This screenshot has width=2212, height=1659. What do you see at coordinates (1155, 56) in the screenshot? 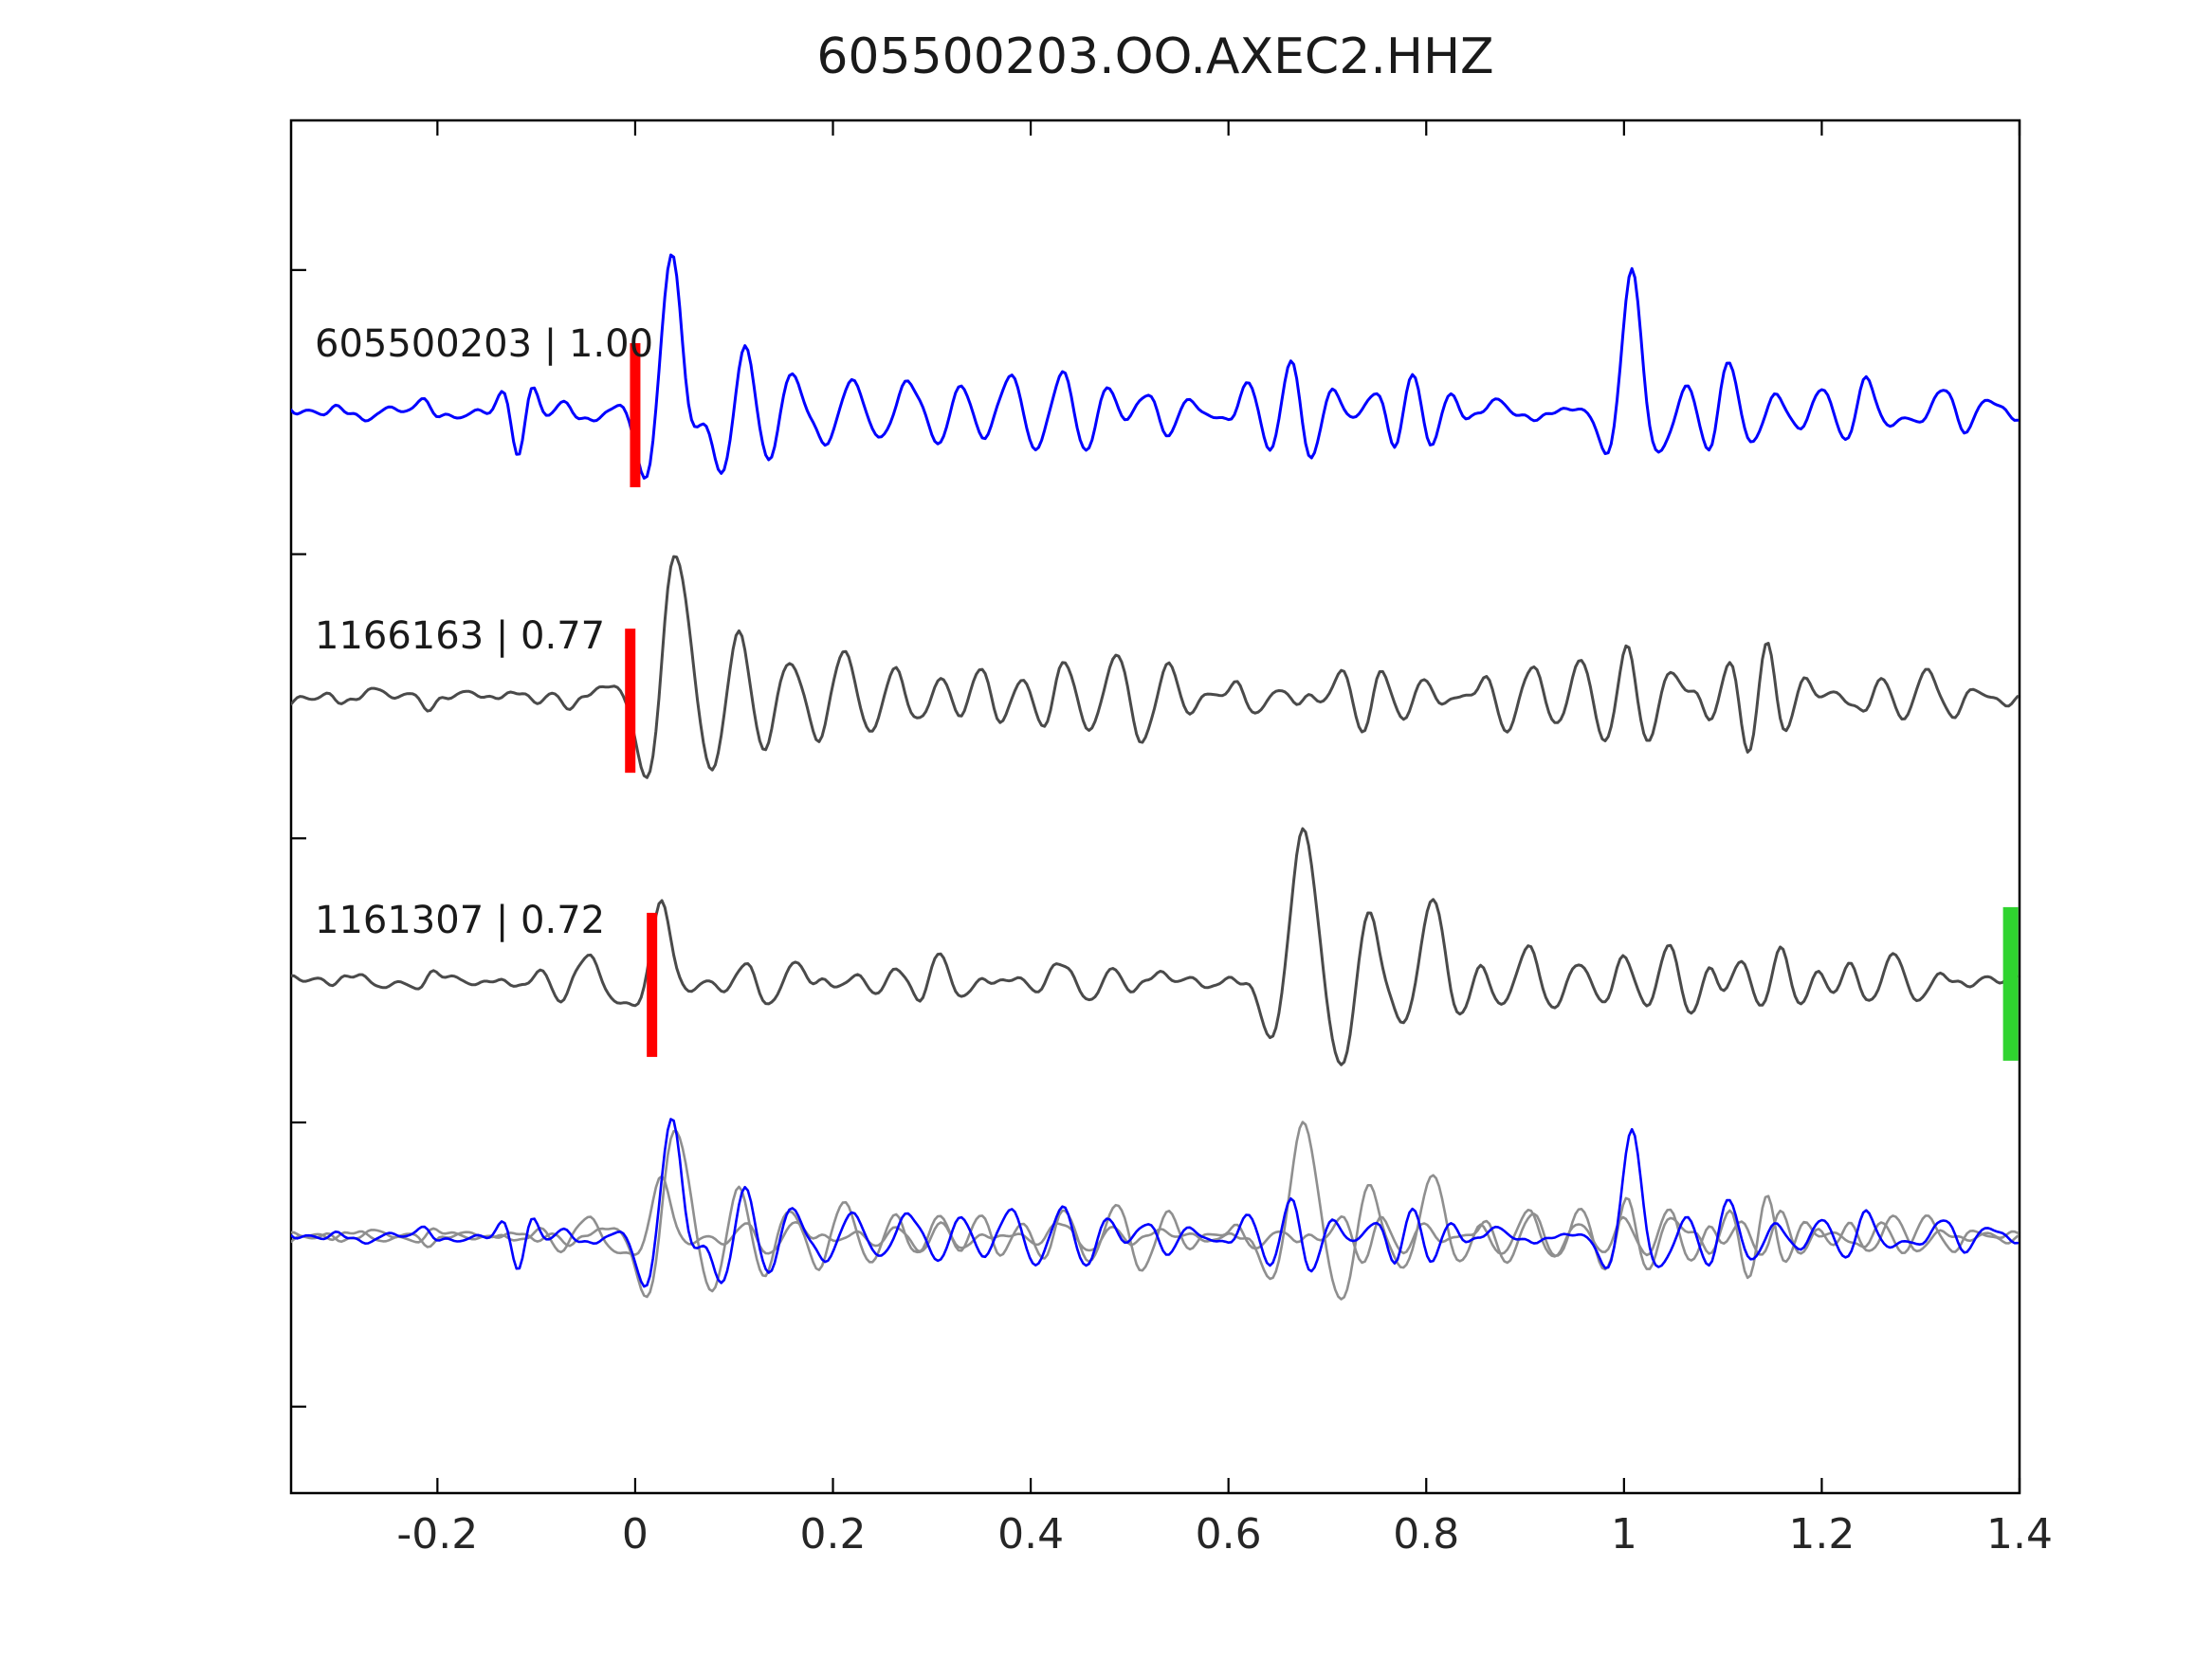
I see `page-title: 605500203.OO.AXEC2.HHZ` at bounding box center [1155, 56].